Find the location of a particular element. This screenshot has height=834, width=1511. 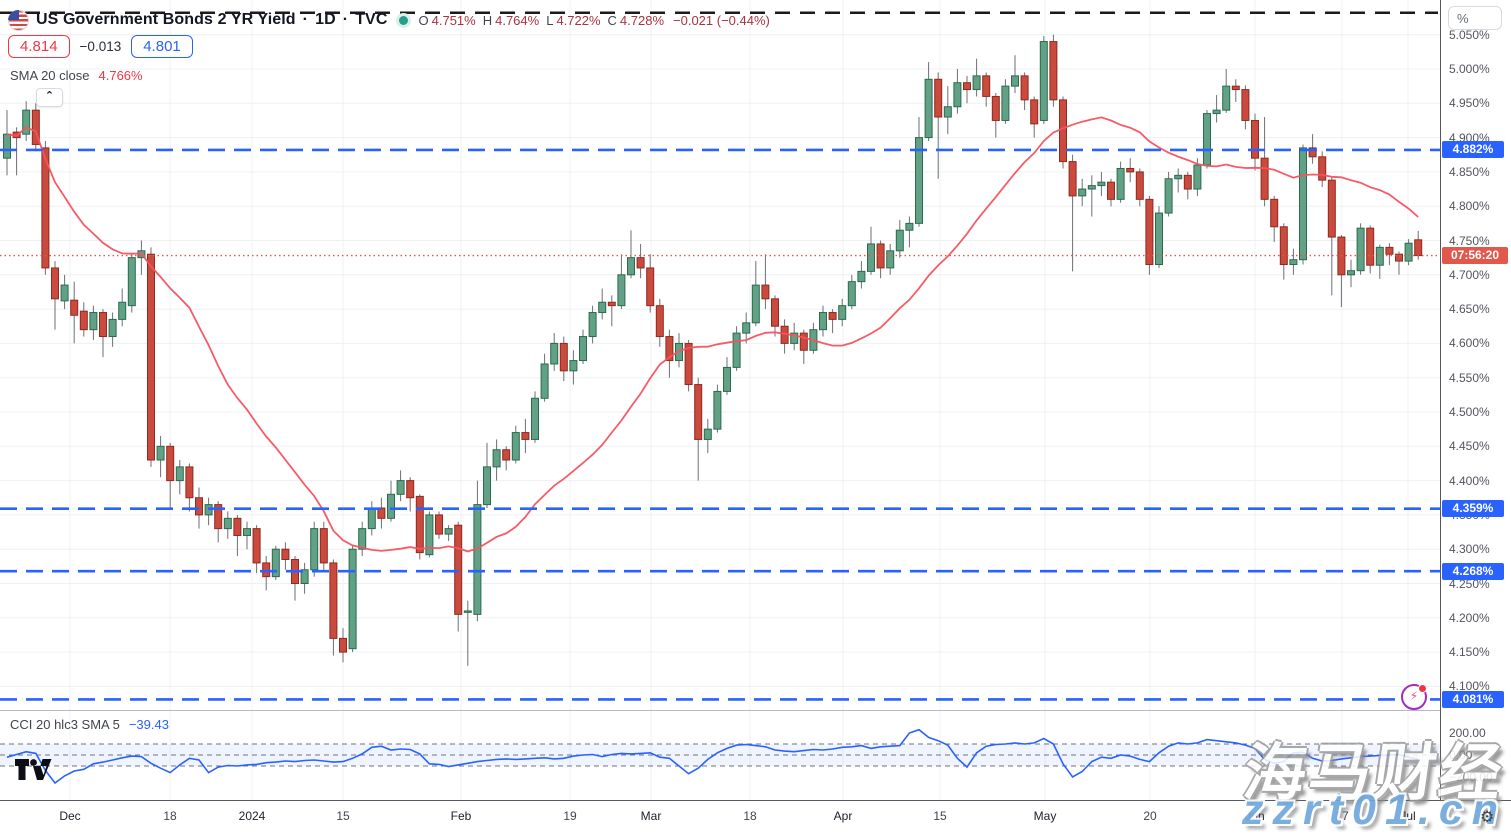

legend-collapse-button: ⌃ is located at coordinates (49, 97).